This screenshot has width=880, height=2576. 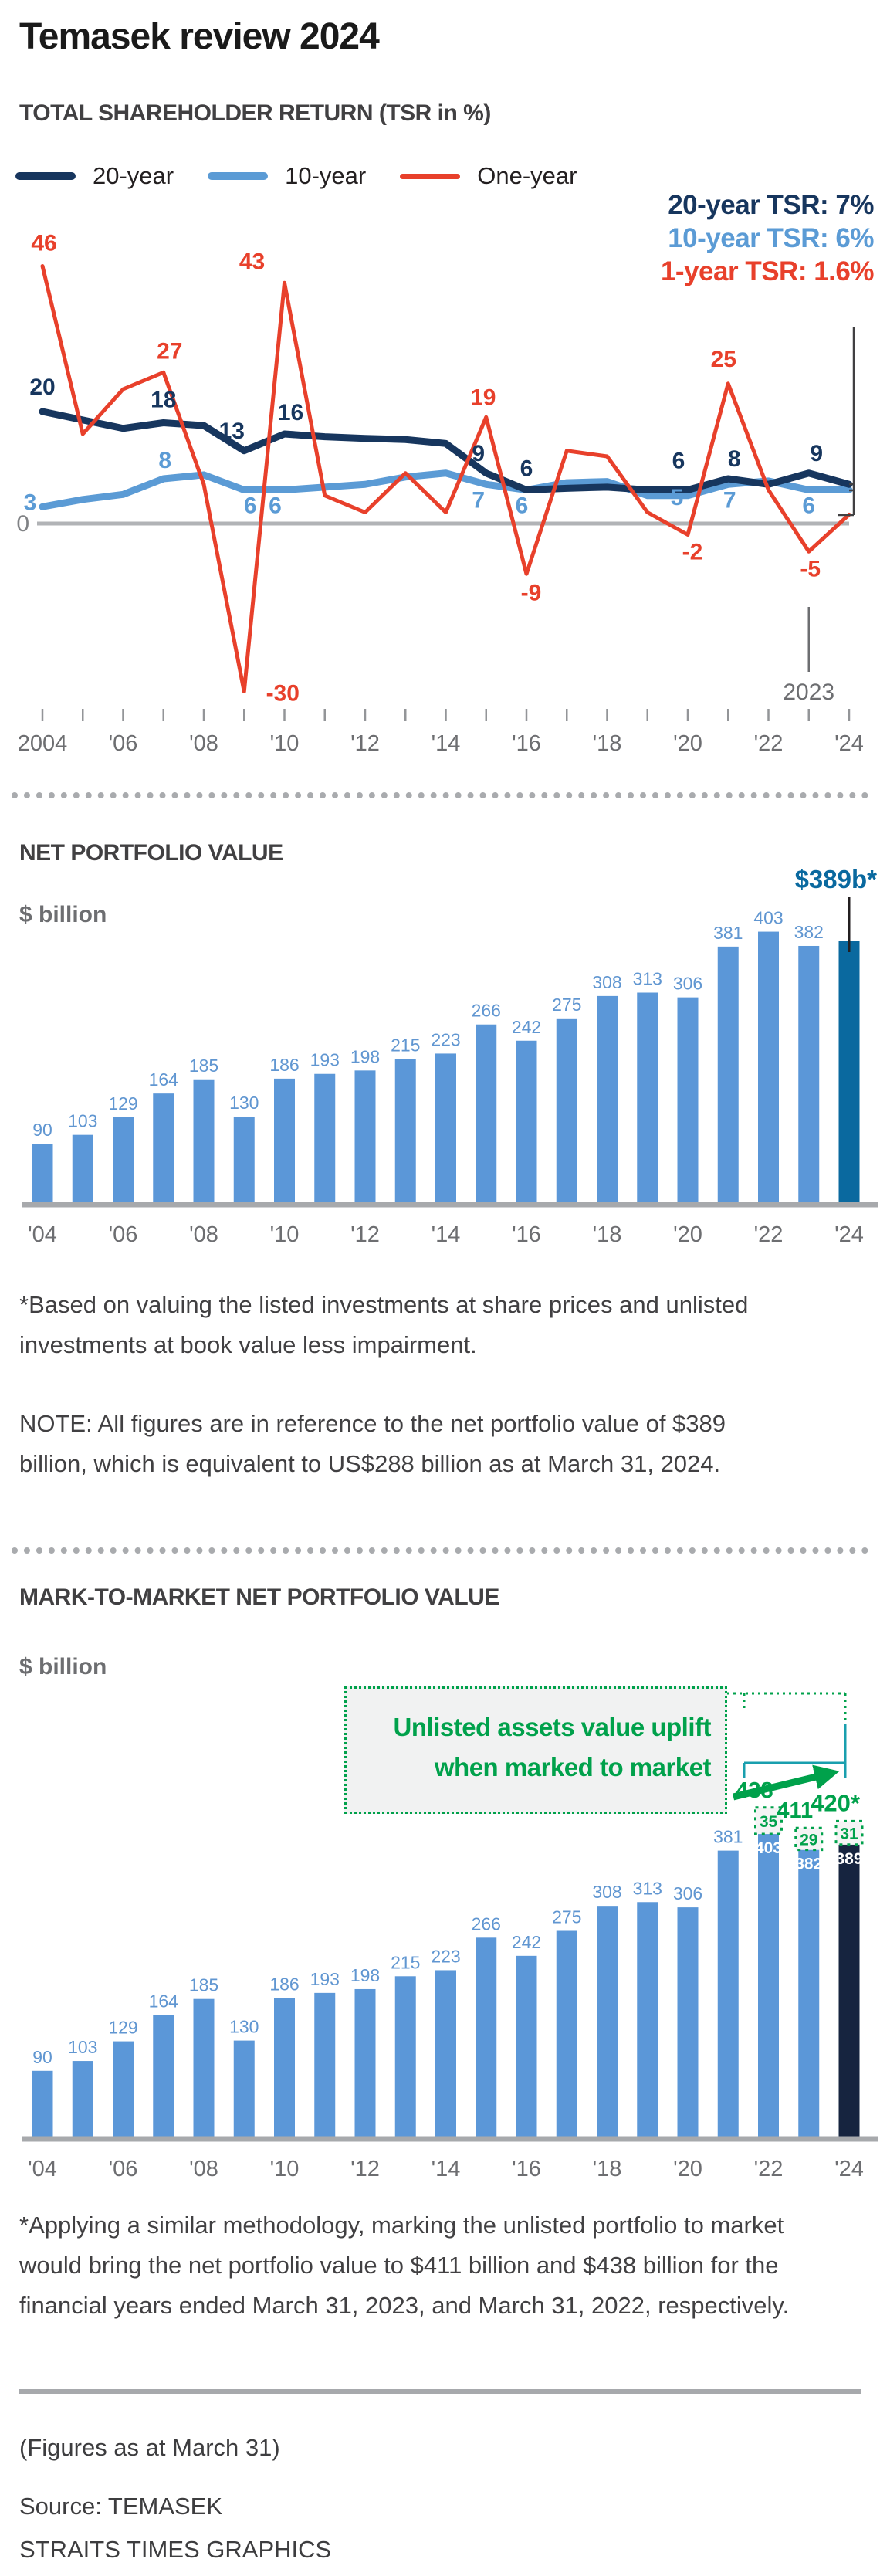 I want to click on npv-bar-label: 242, so click(x=526, y=1027).